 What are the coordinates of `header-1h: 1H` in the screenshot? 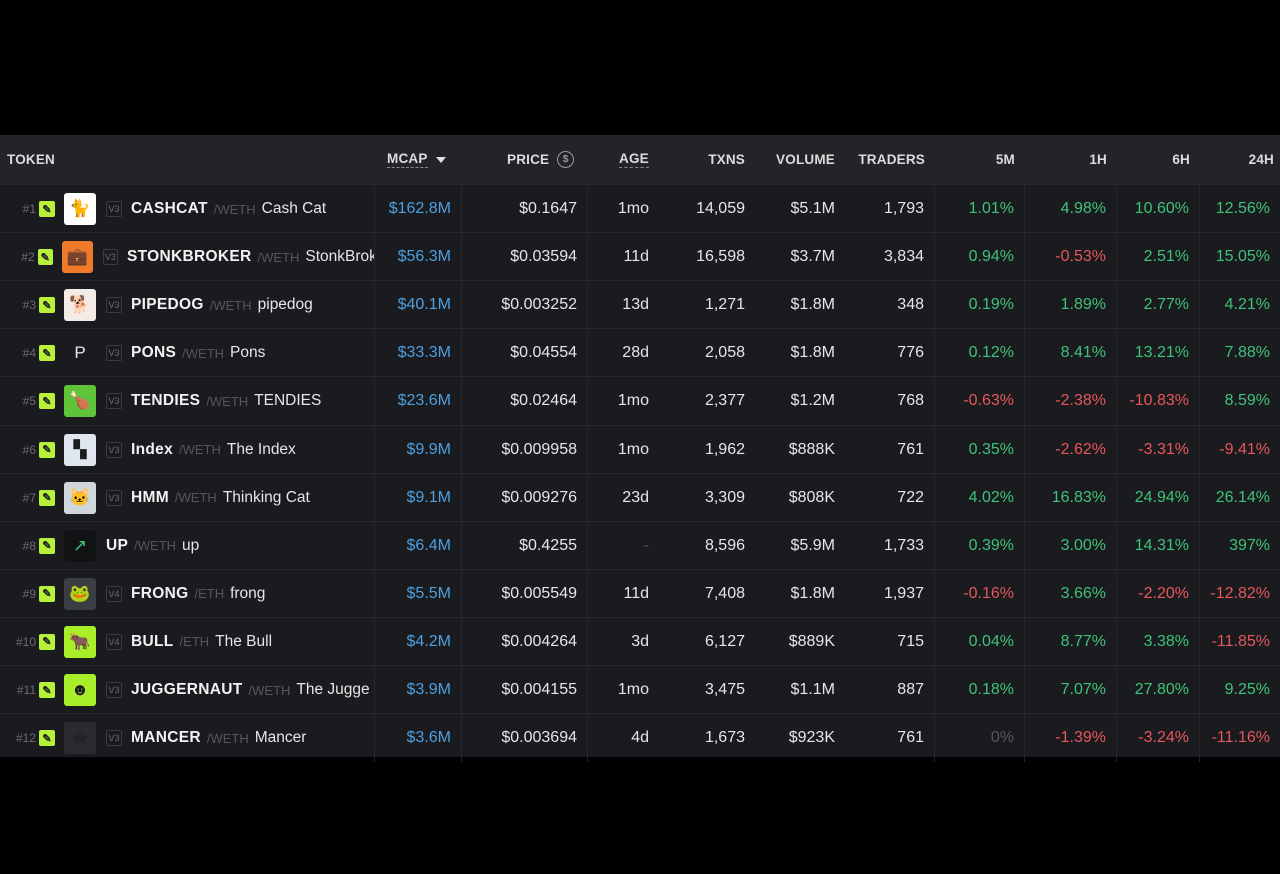 It's located at (1098, 159).